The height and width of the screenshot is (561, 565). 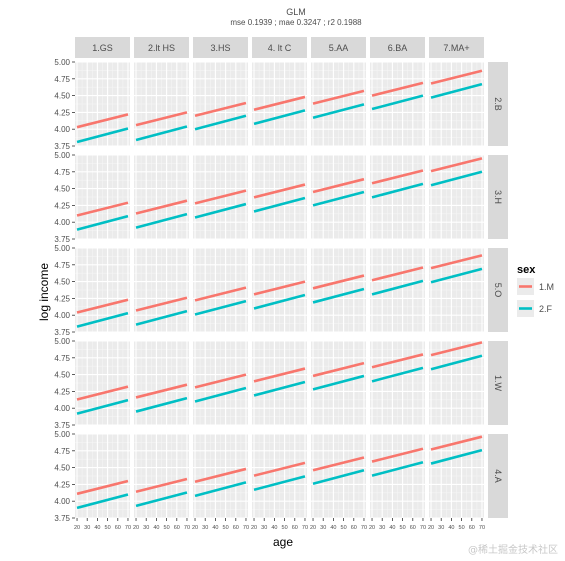 I want to click on watermark: @稀土掘金技术社区, so click(x=513, y=549).